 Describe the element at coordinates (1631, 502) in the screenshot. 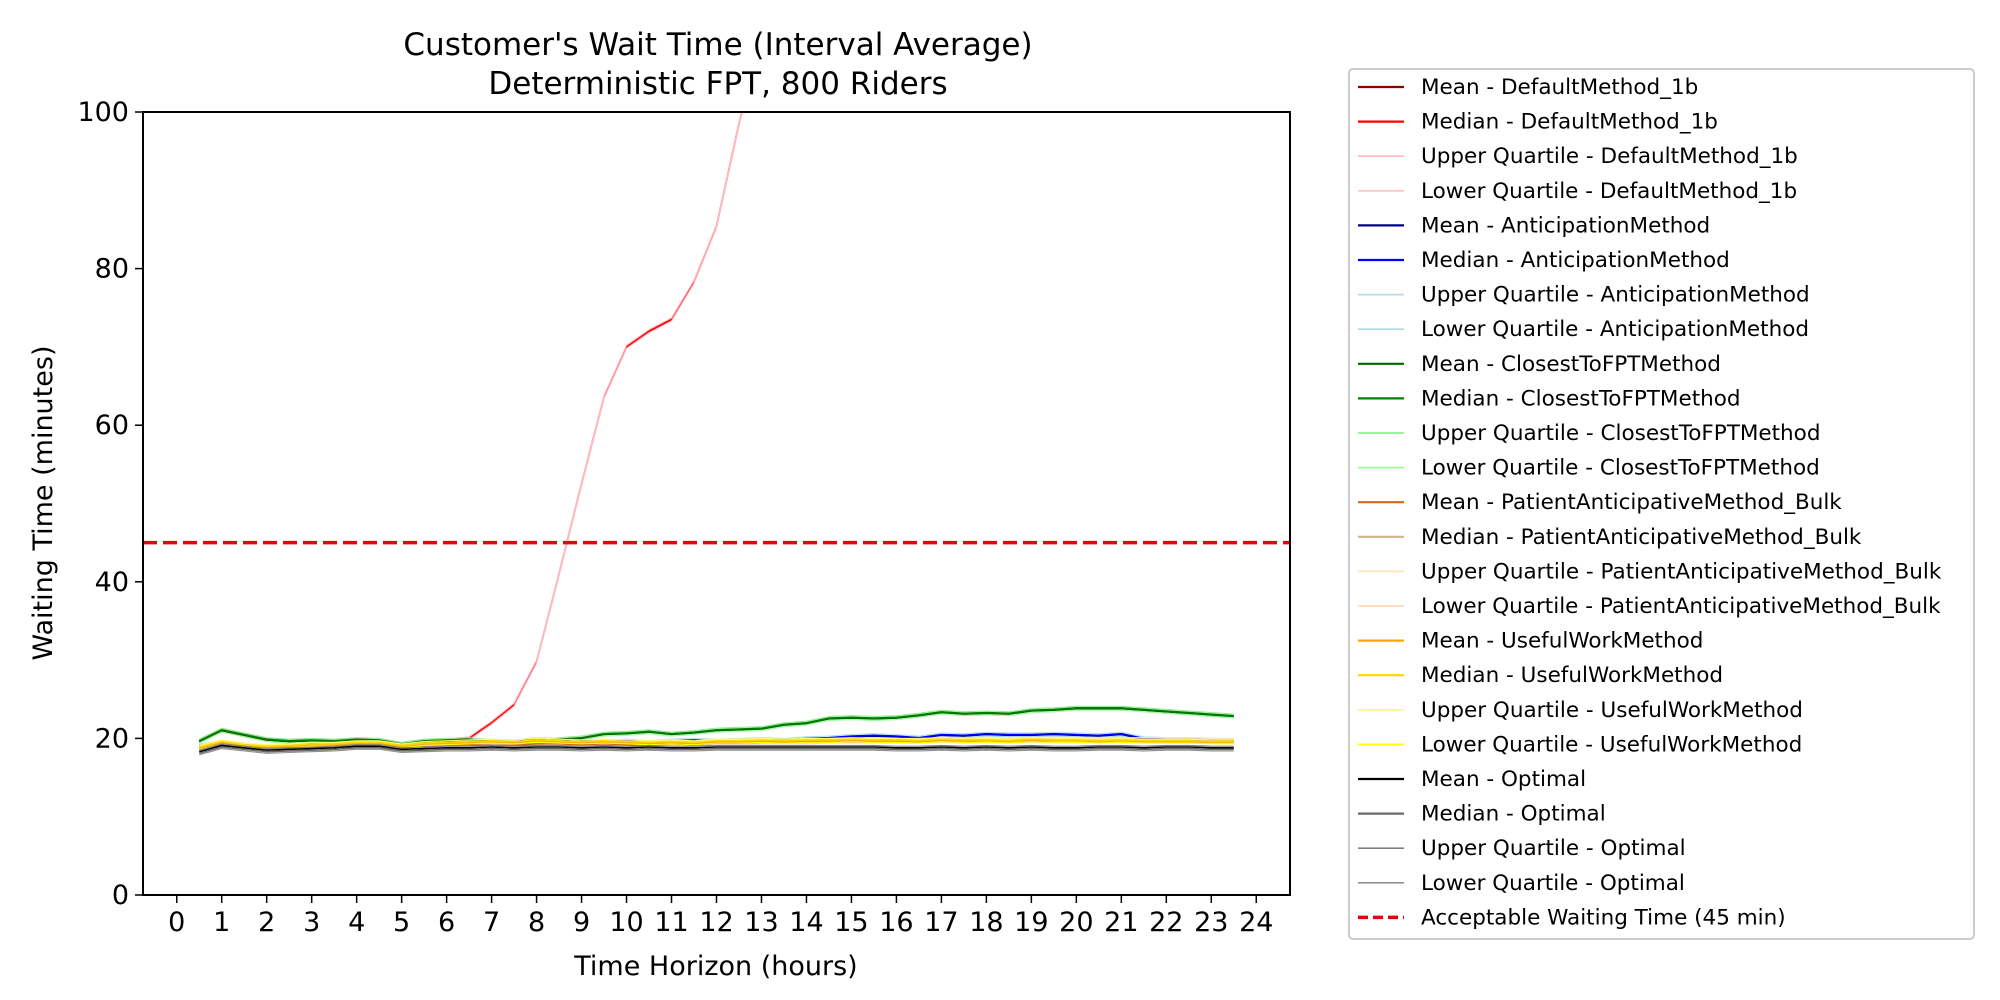

I see `legend-label: Mean - PatientAnticipativeMethod_Bulk` at that location.